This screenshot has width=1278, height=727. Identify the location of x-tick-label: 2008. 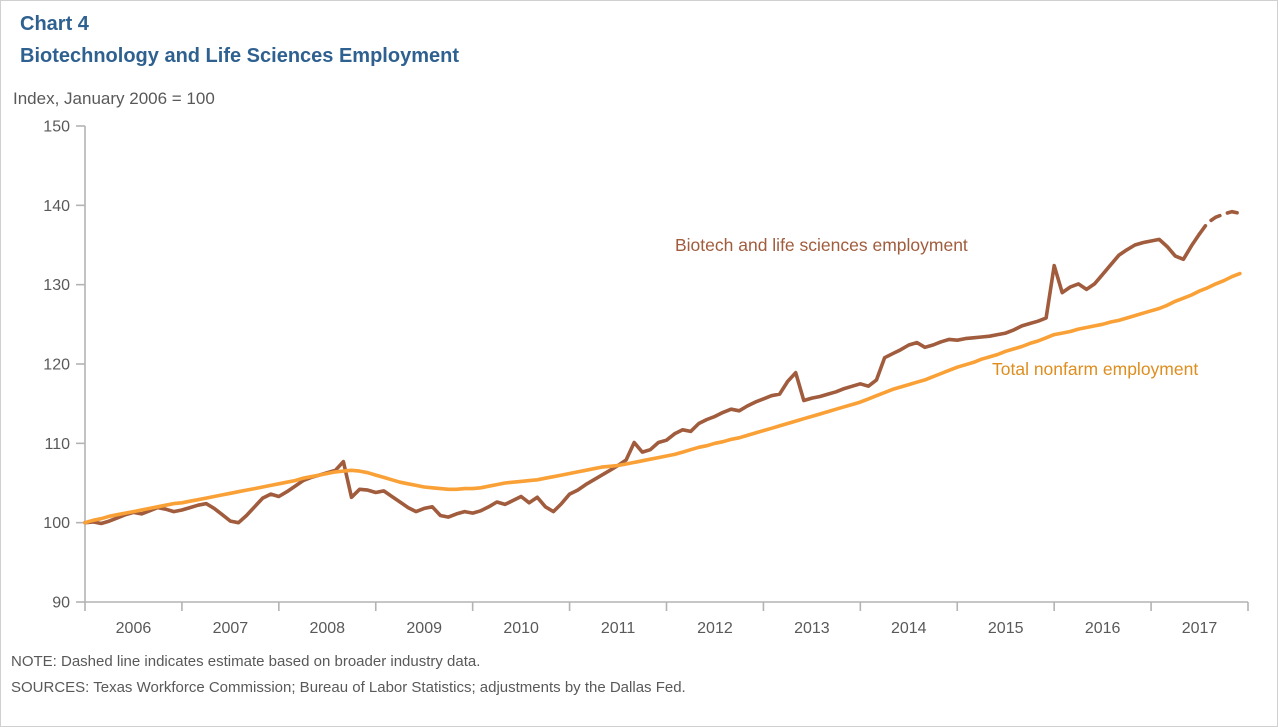
(327, 628).